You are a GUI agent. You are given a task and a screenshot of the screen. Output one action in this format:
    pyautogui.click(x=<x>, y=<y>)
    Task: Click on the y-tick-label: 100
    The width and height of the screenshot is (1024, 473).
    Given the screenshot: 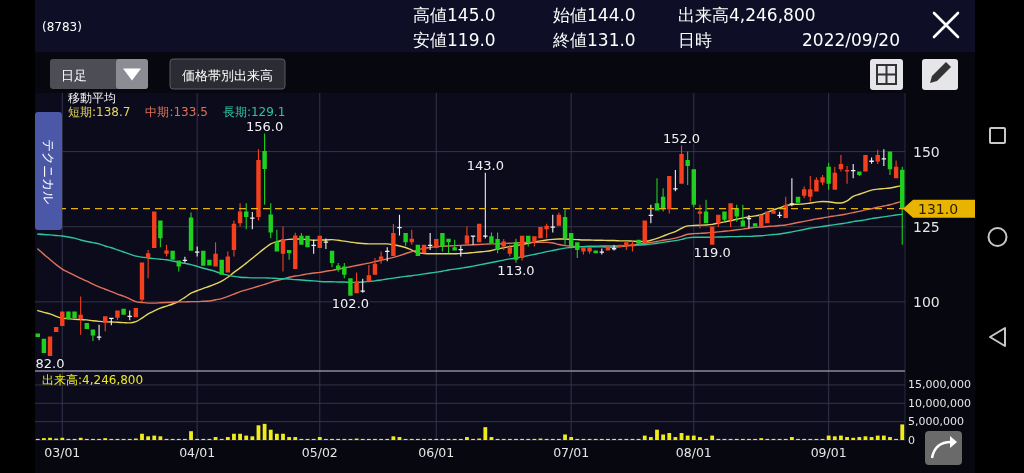 What is the action you would take?
    pyautogui.click(x=926, y=301)
    